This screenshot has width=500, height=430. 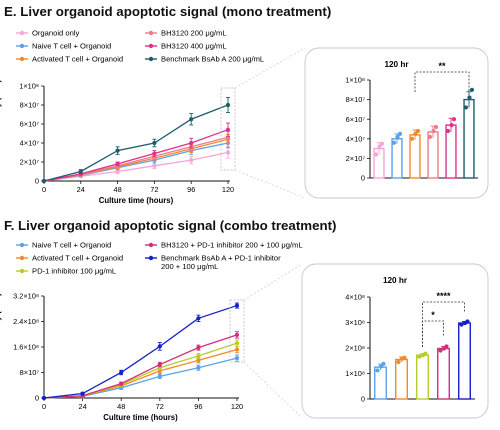 I want to click on significance-label: ****, so click(x=443, y=296).